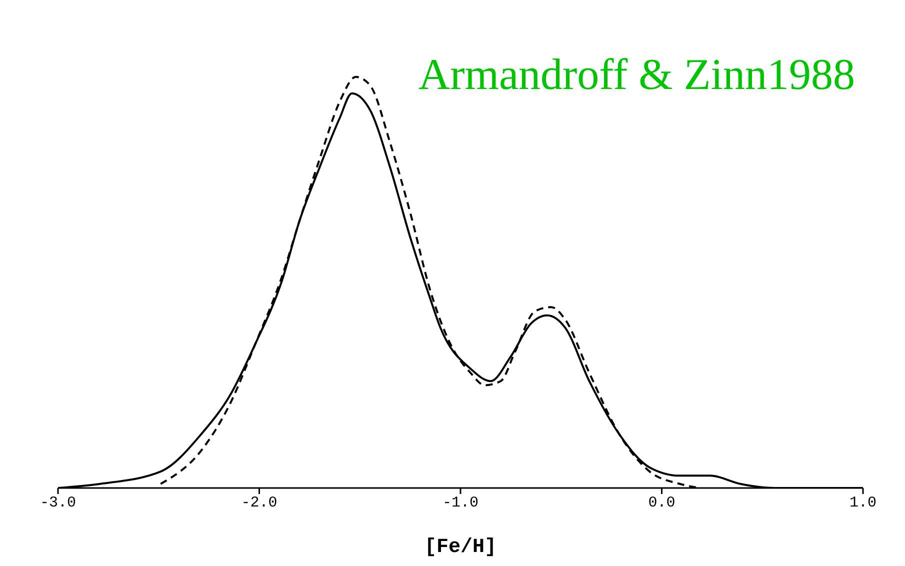 This screenshot has width=905, height=566. Describe the element at coordinates (636, 75) in the screenshot. I see `annotation: Armandroff & Zinn1988` at that location.